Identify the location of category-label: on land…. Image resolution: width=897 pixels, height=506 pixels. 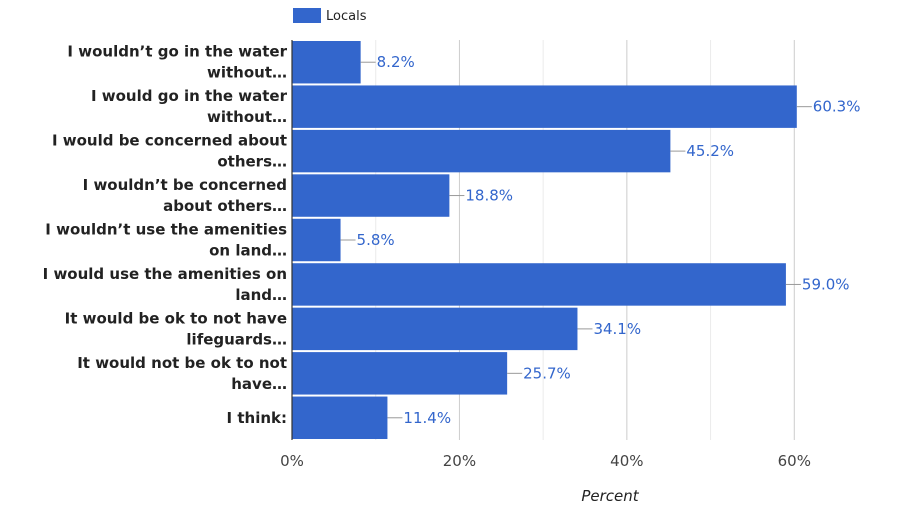
(248, 251).